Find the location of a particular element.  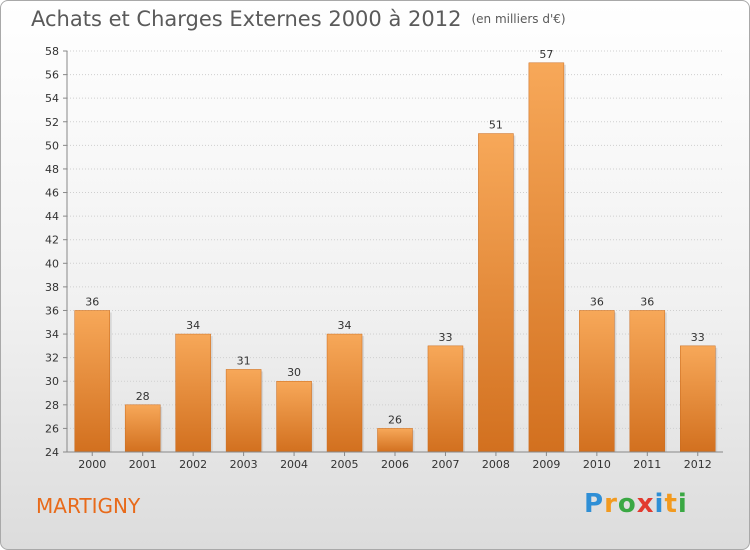

y-tick-label: 52 is located at coordinates (52, 122).